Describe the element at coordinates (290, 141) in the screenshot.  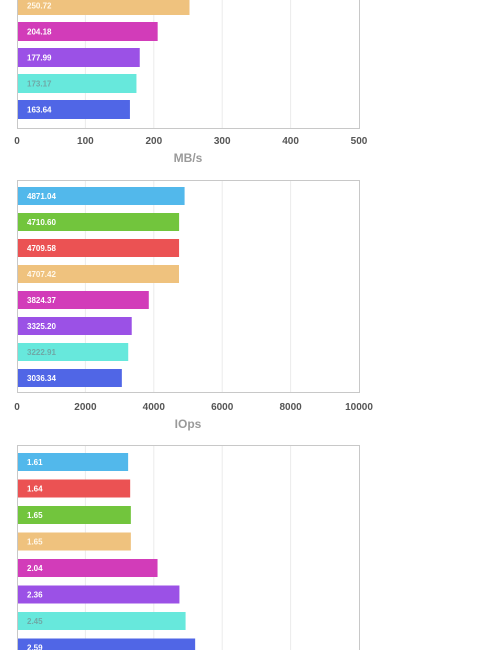
I see `x-tick-label: 400` at that location.